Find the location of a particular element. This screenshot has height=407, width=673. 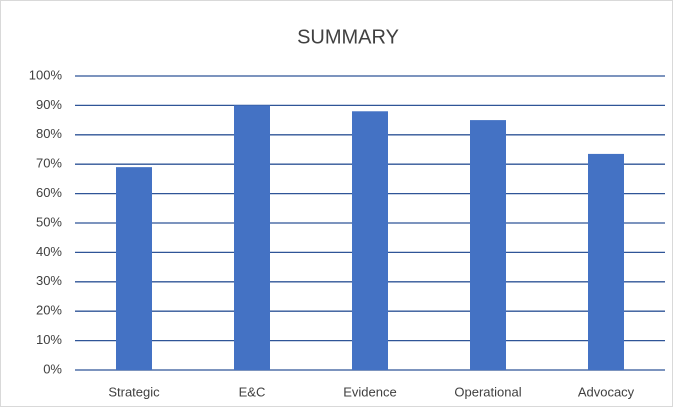

x-tick-label: Operational is located at coordinates (487, 391).